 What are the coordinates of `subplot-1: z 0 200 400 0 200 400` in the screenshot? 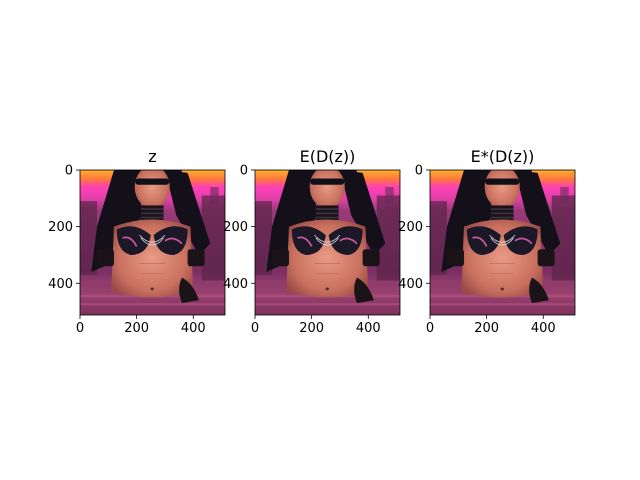 It's located at (137, 241).